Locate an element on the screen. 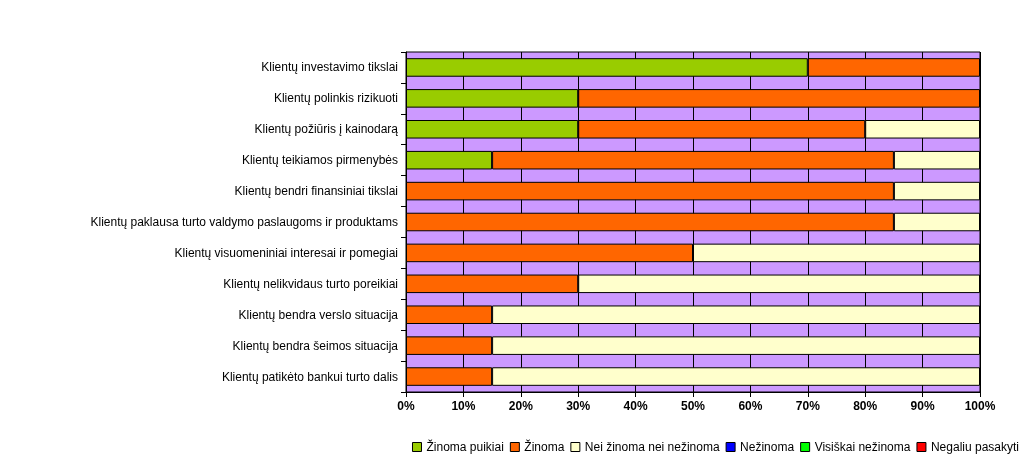 The height and width of the screenshot is (468, 1032). x-tick-label: 0% is located at coordinates (406, 406).